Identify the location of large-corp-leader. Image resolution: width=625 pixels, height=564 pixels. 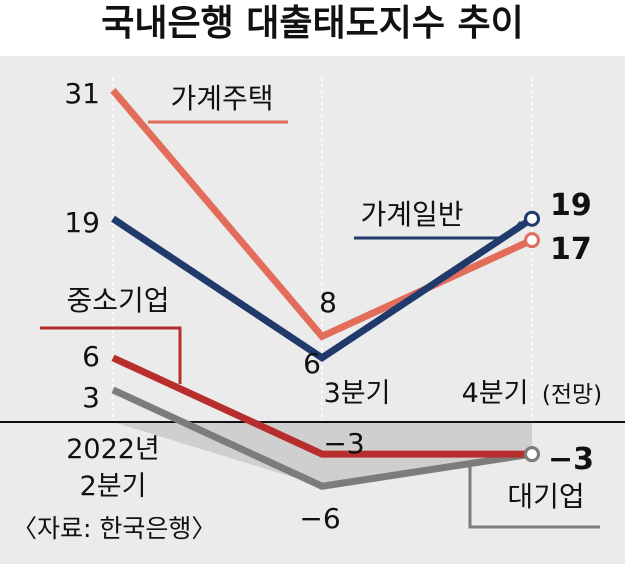
(534, 495).